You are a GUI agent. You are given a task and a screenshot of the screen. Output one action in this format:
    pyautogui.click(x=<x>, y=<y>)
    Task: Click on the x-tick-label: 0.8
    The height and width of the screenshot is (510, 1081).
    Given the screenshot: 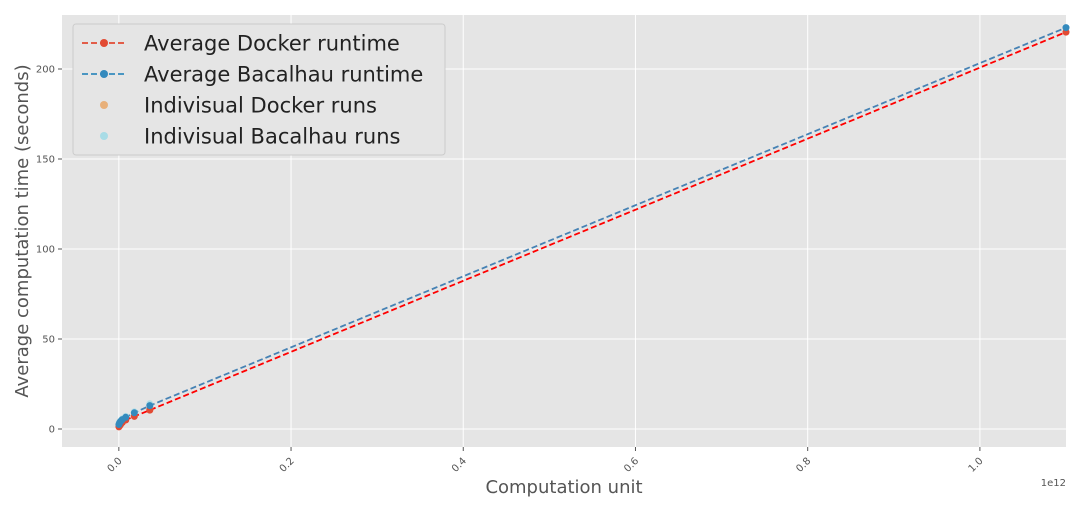 What is the action you would take?
    pyautogui.click(x=803, y=465)
    